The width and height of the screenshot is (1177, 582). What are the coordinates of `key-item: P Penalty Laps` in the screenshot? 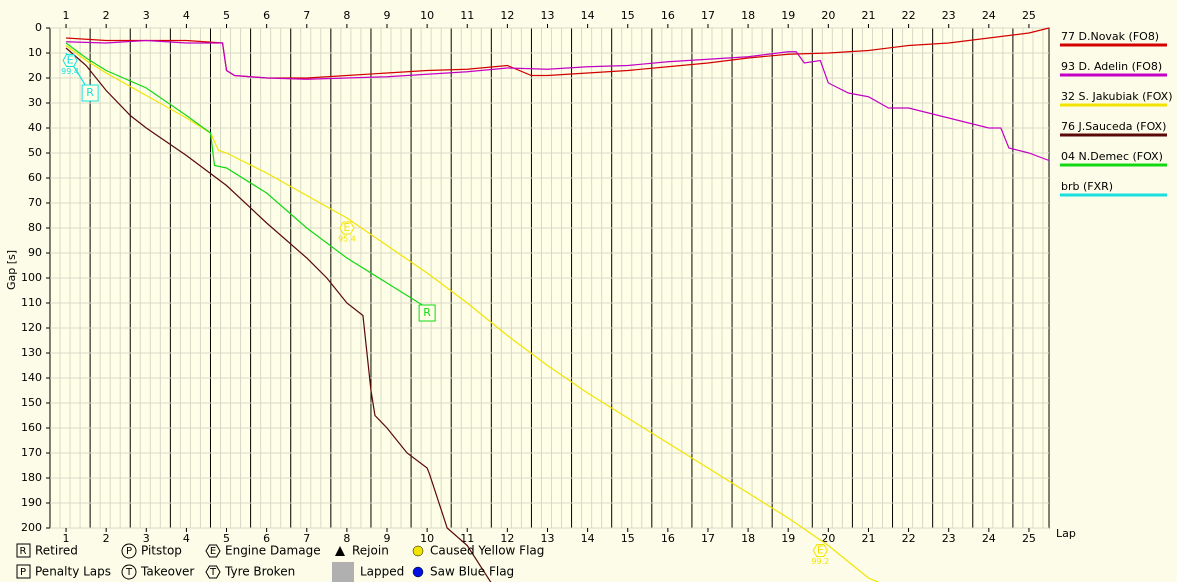 It's located at (63, 571).